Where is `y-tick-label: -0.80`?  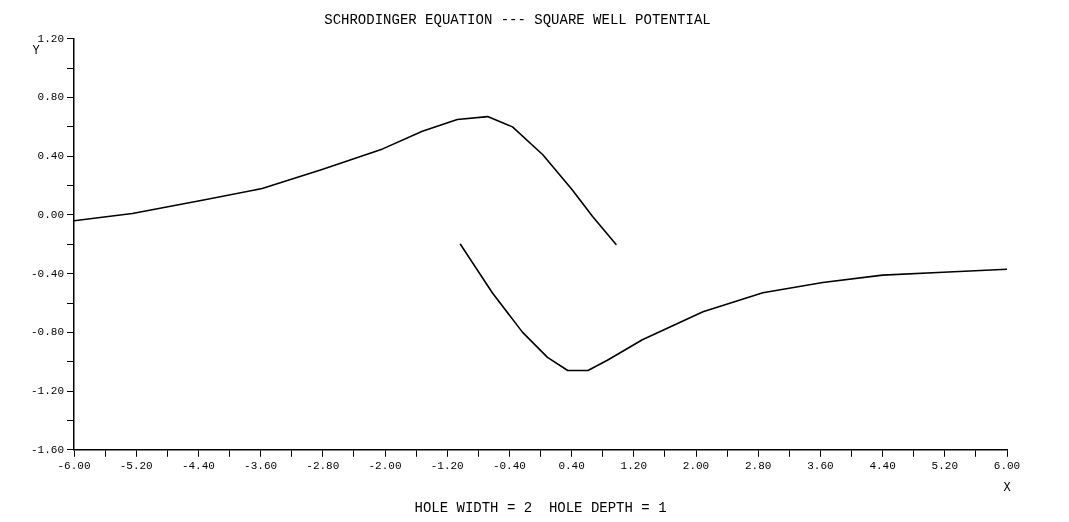 y-tick-label: -0.80 is located at coordinates (47, 332).